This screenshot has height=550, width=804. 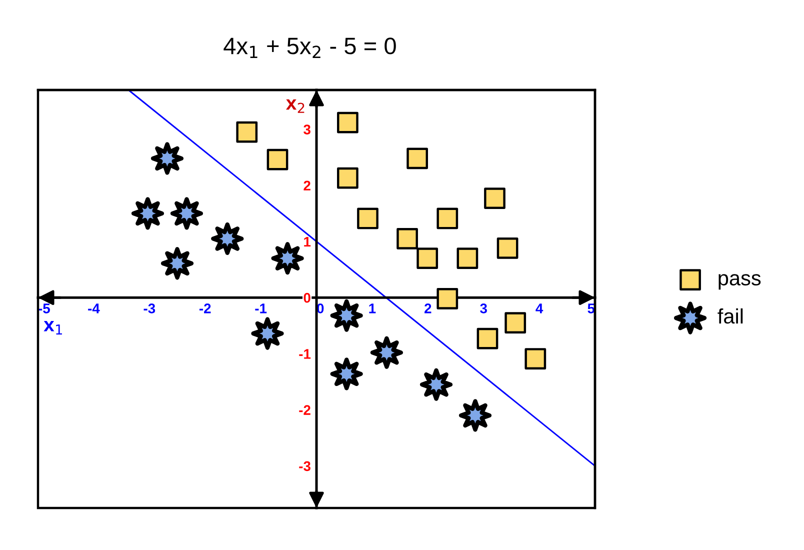 I want to click on y-tick-label: -1, so click(x=305, y=354).